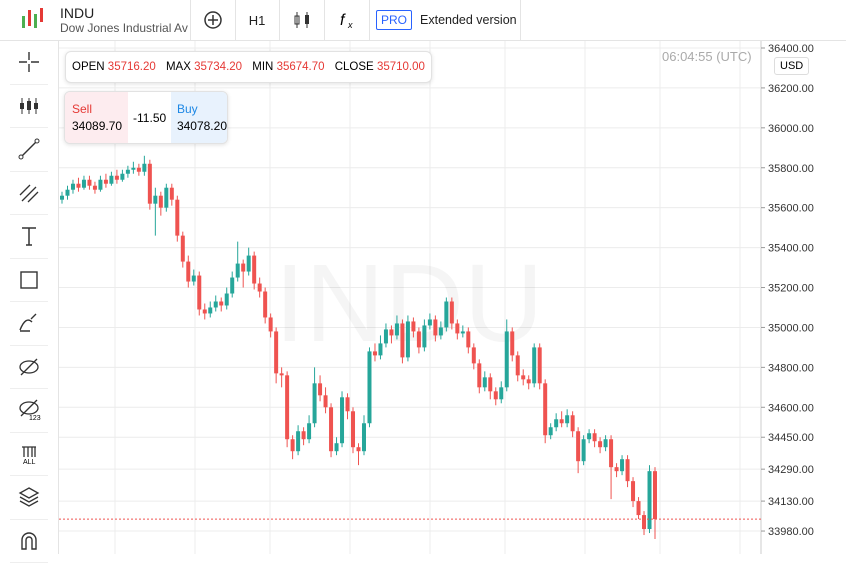  What do you see at coordinates (343, 20) in the screenshot?
I see `svg-text: f` at bounding box center [343, 20].